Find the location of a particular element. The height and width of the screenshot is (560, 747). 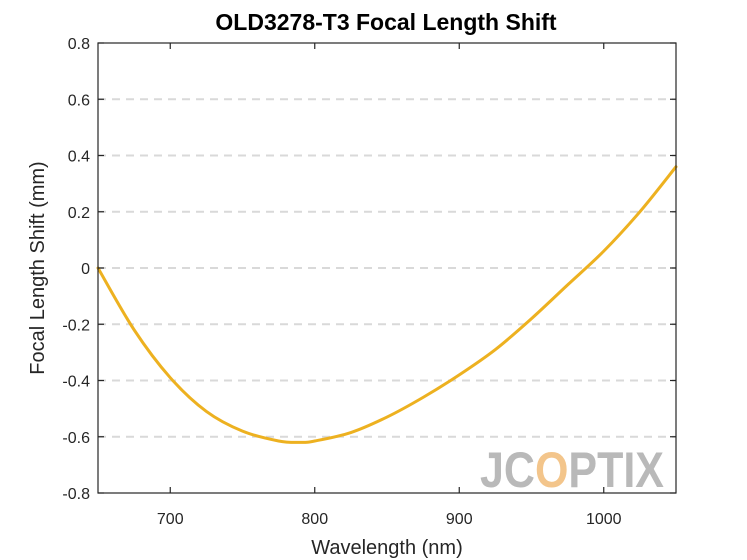

chart-title: OLD3278-T3 Focal Length Shift is located at coordinates (386, 22).